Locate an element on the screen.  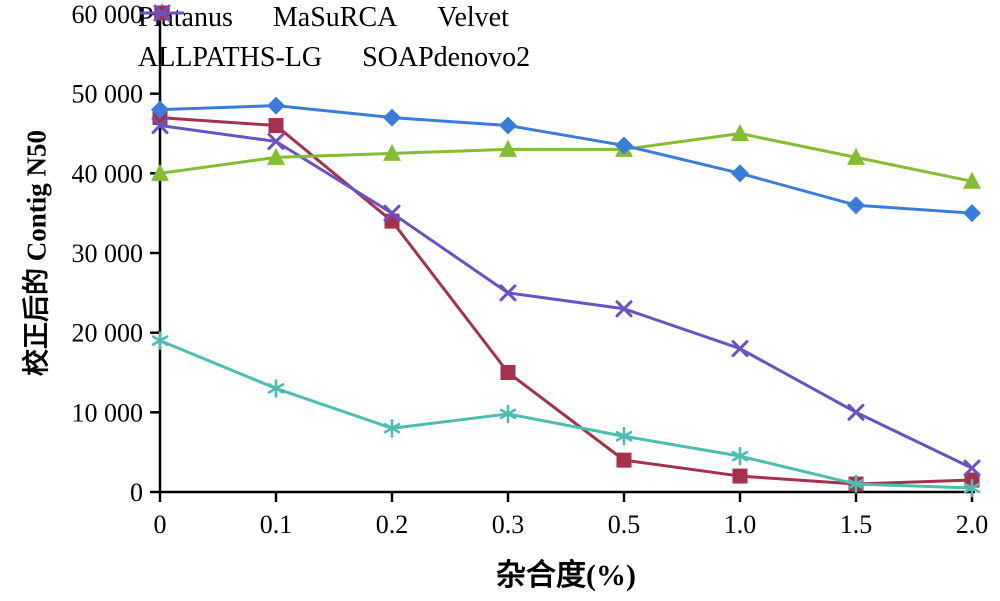
y-tick-label: 10 000 is located at coordinates (108, 412).